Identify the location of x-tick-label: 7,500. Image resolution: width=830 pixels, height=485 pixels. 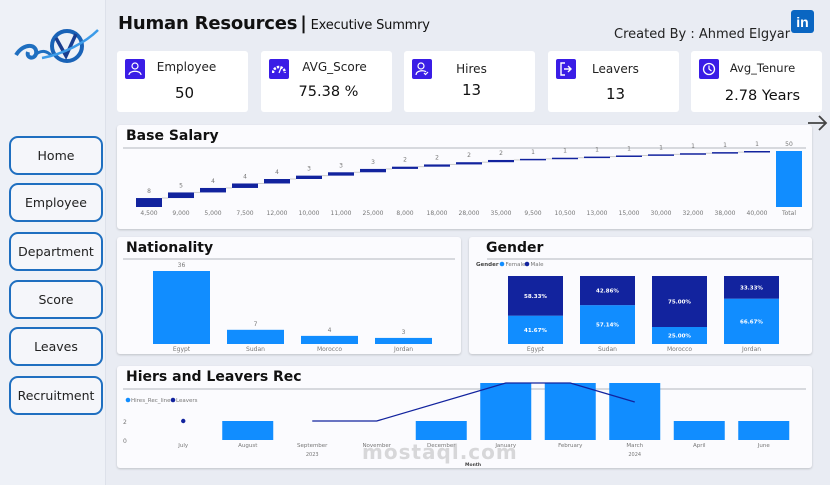
(244, 213).